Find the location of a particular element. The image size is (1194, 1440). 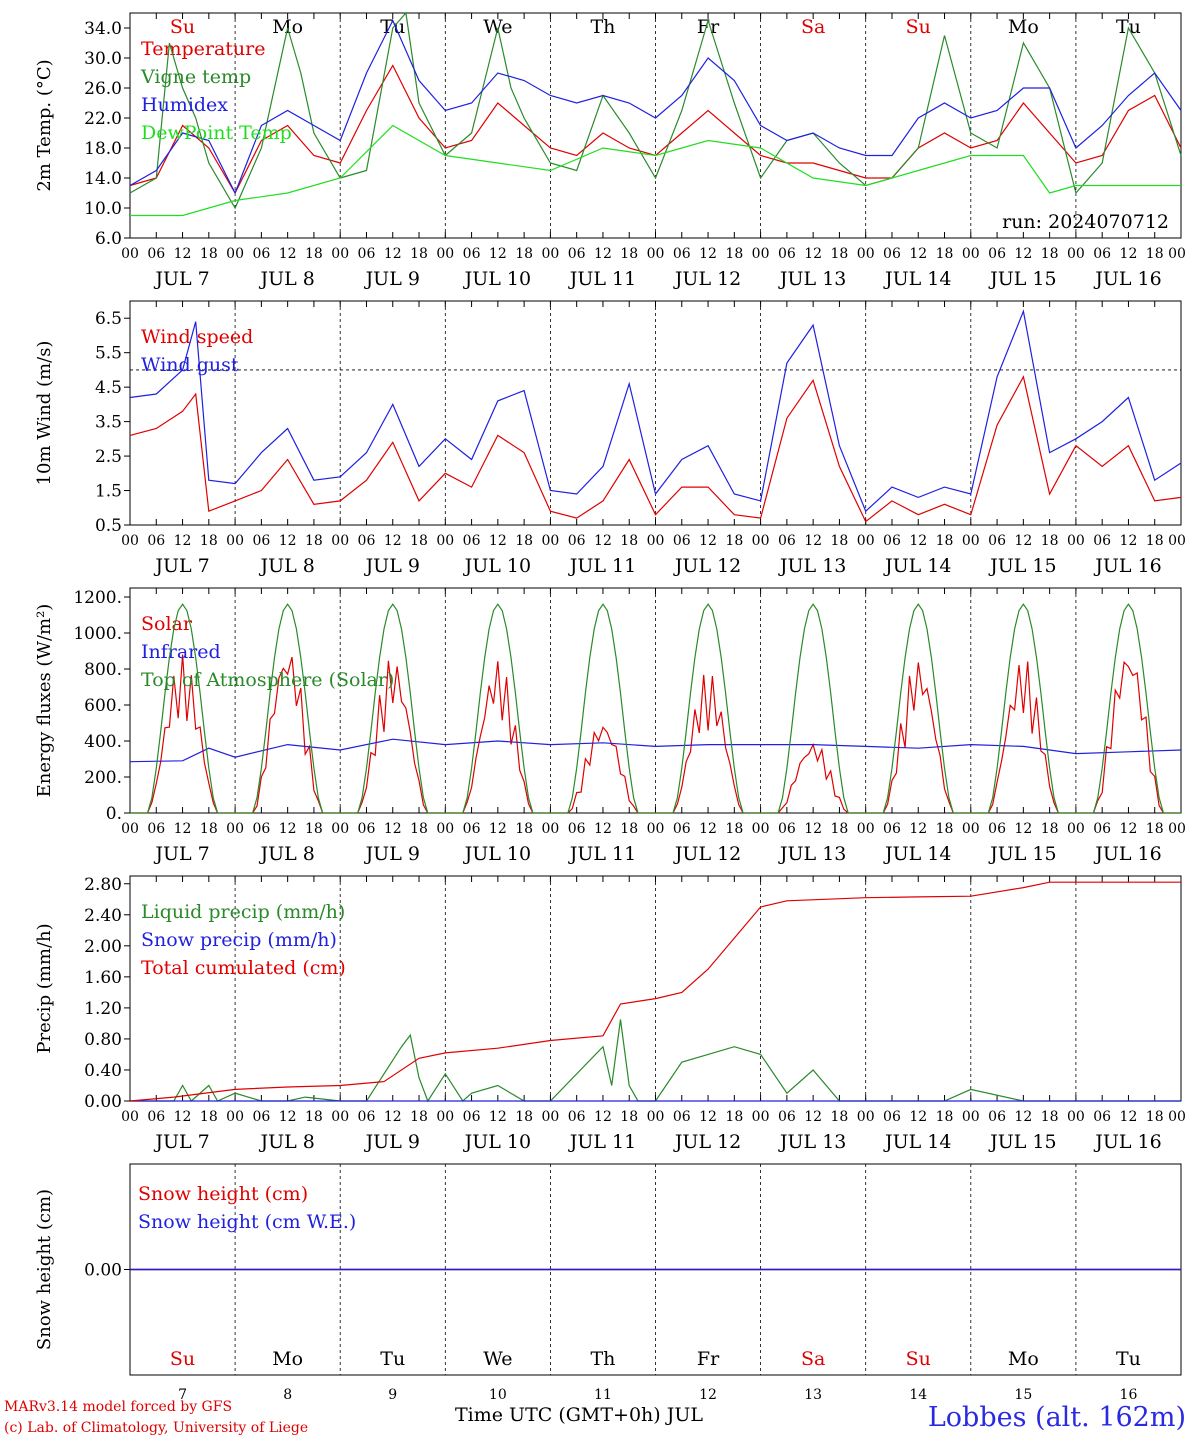

day-number-label: 15 is located at coordinates (1023, 1395).